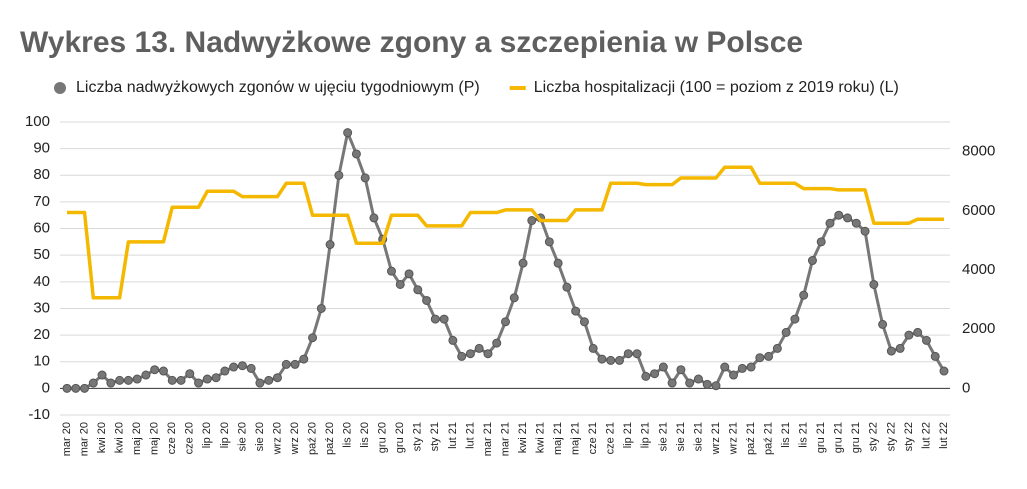  What do you see at coordinates (225, 435) in the screenshot?
I see `x-tick-label: lip 20` at bounding box center [225, 435].